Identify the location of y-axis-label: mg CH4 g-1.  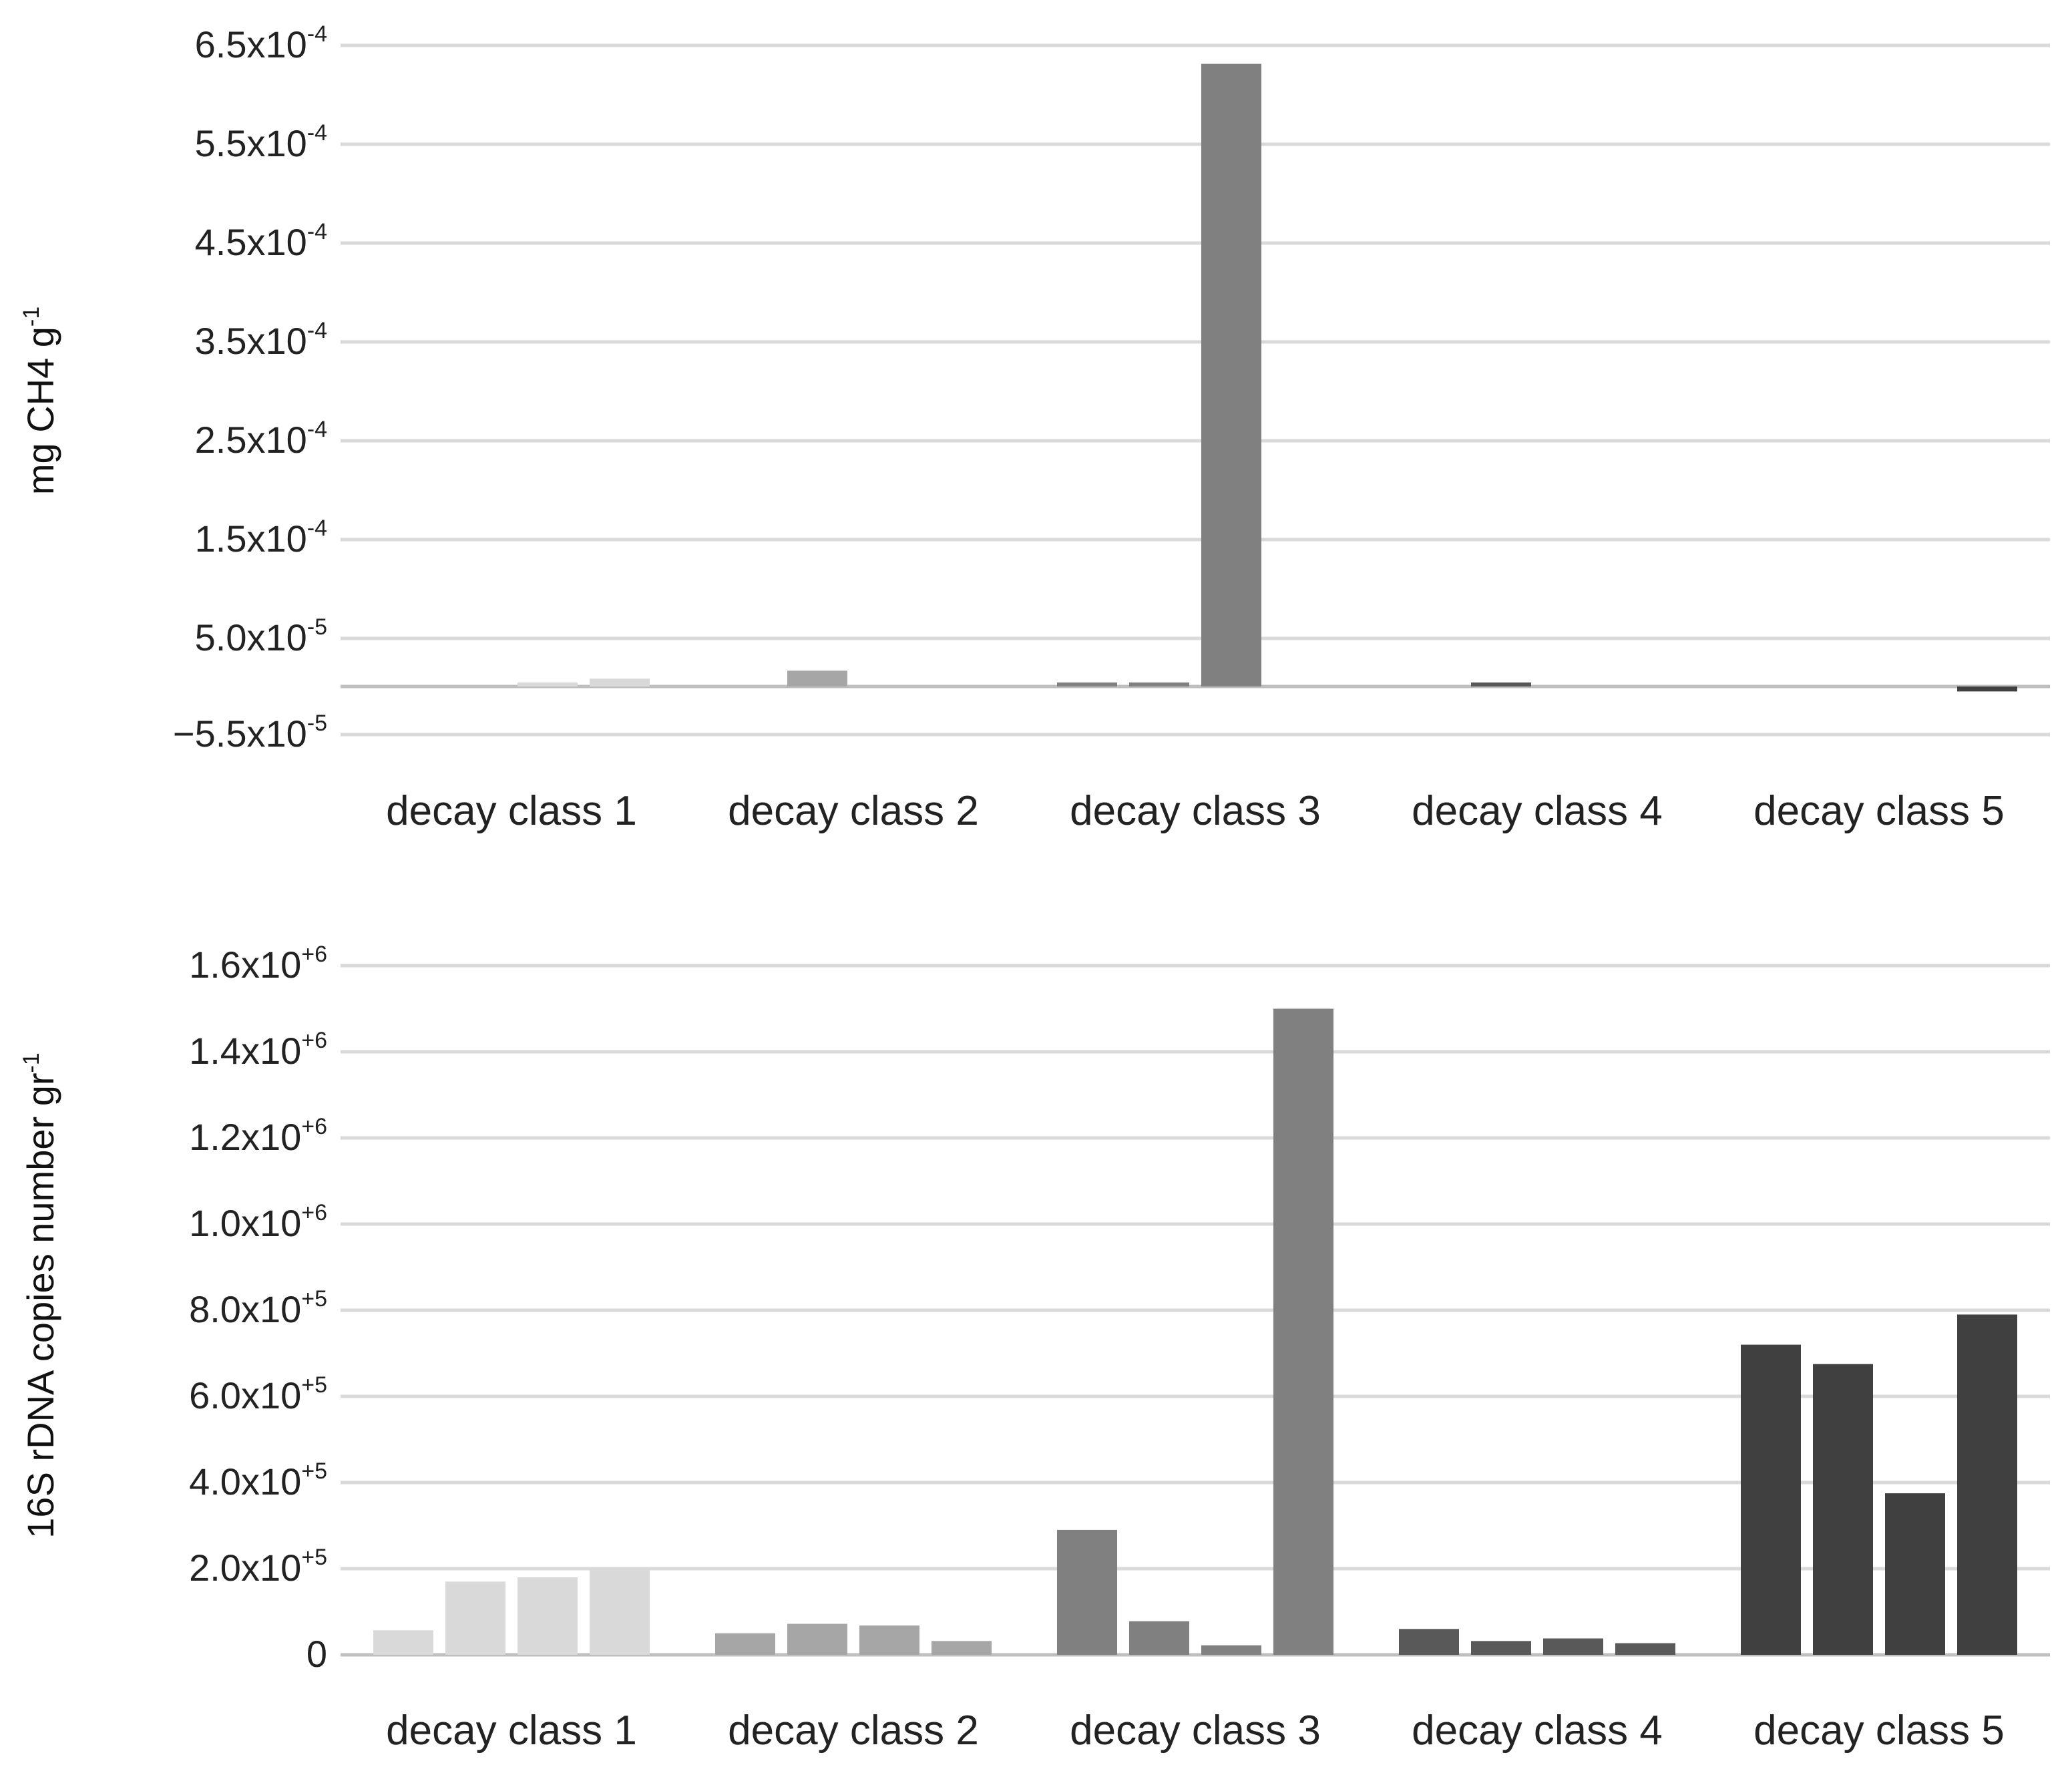
(40, 401).